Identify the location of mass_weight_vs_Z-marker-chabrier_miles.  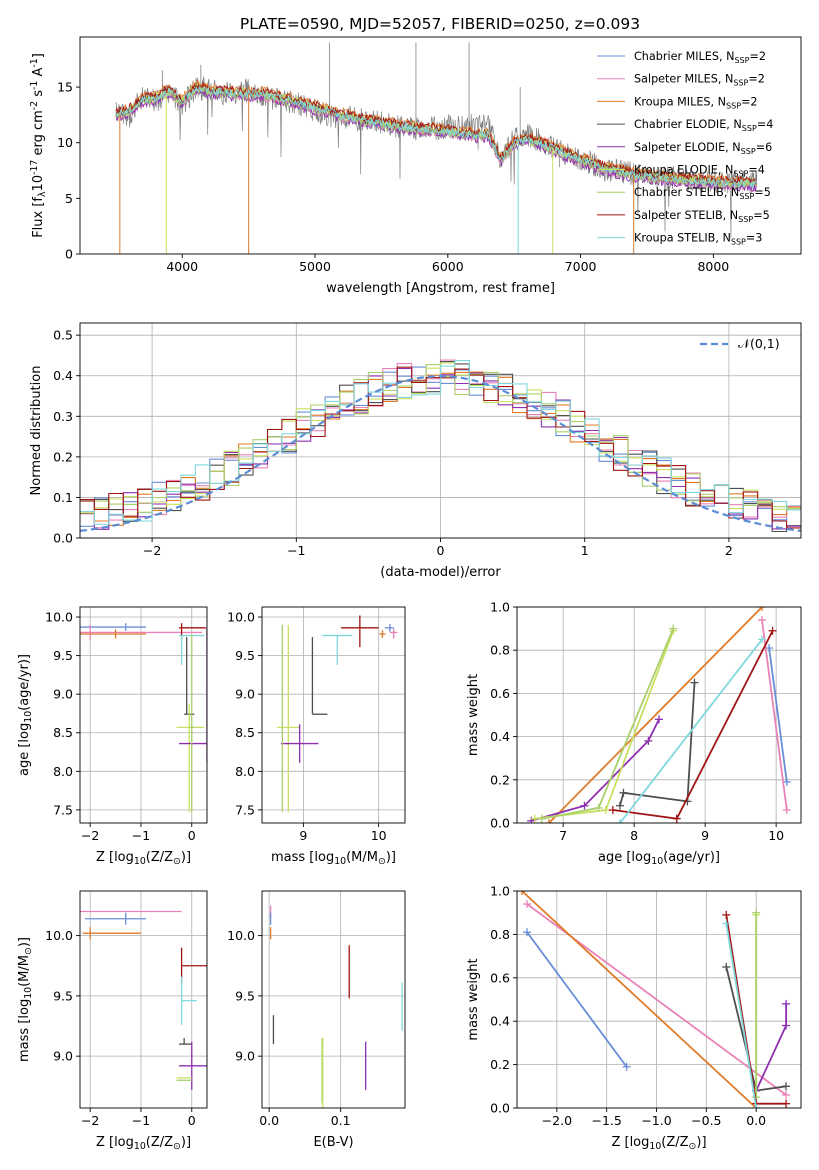
(626, 1066).